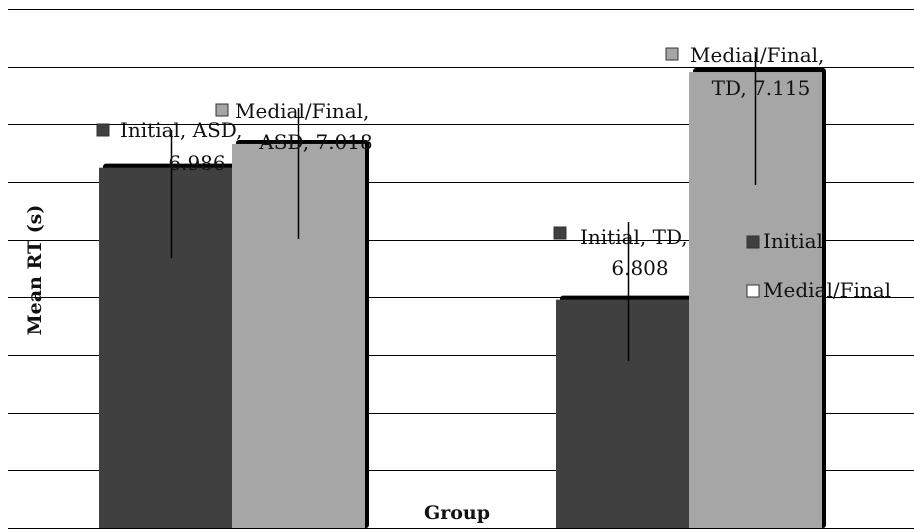  What do you see at coordinates (35, 270) in the screenshot?
I see `y-axis-title: Mean RT (s)` at bounding box center [35, 270].